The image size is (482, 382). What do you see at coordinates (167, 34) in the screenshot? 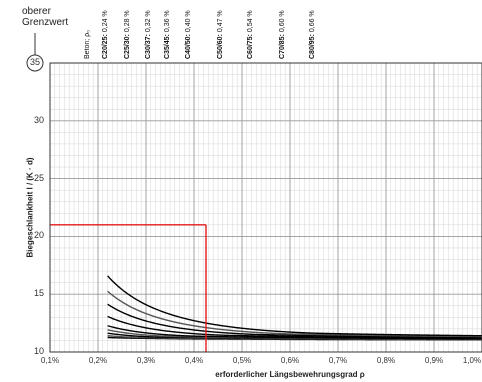
I see `concrete-class-label: C35/45: 0,36 %` at bounding box center [167, 34].